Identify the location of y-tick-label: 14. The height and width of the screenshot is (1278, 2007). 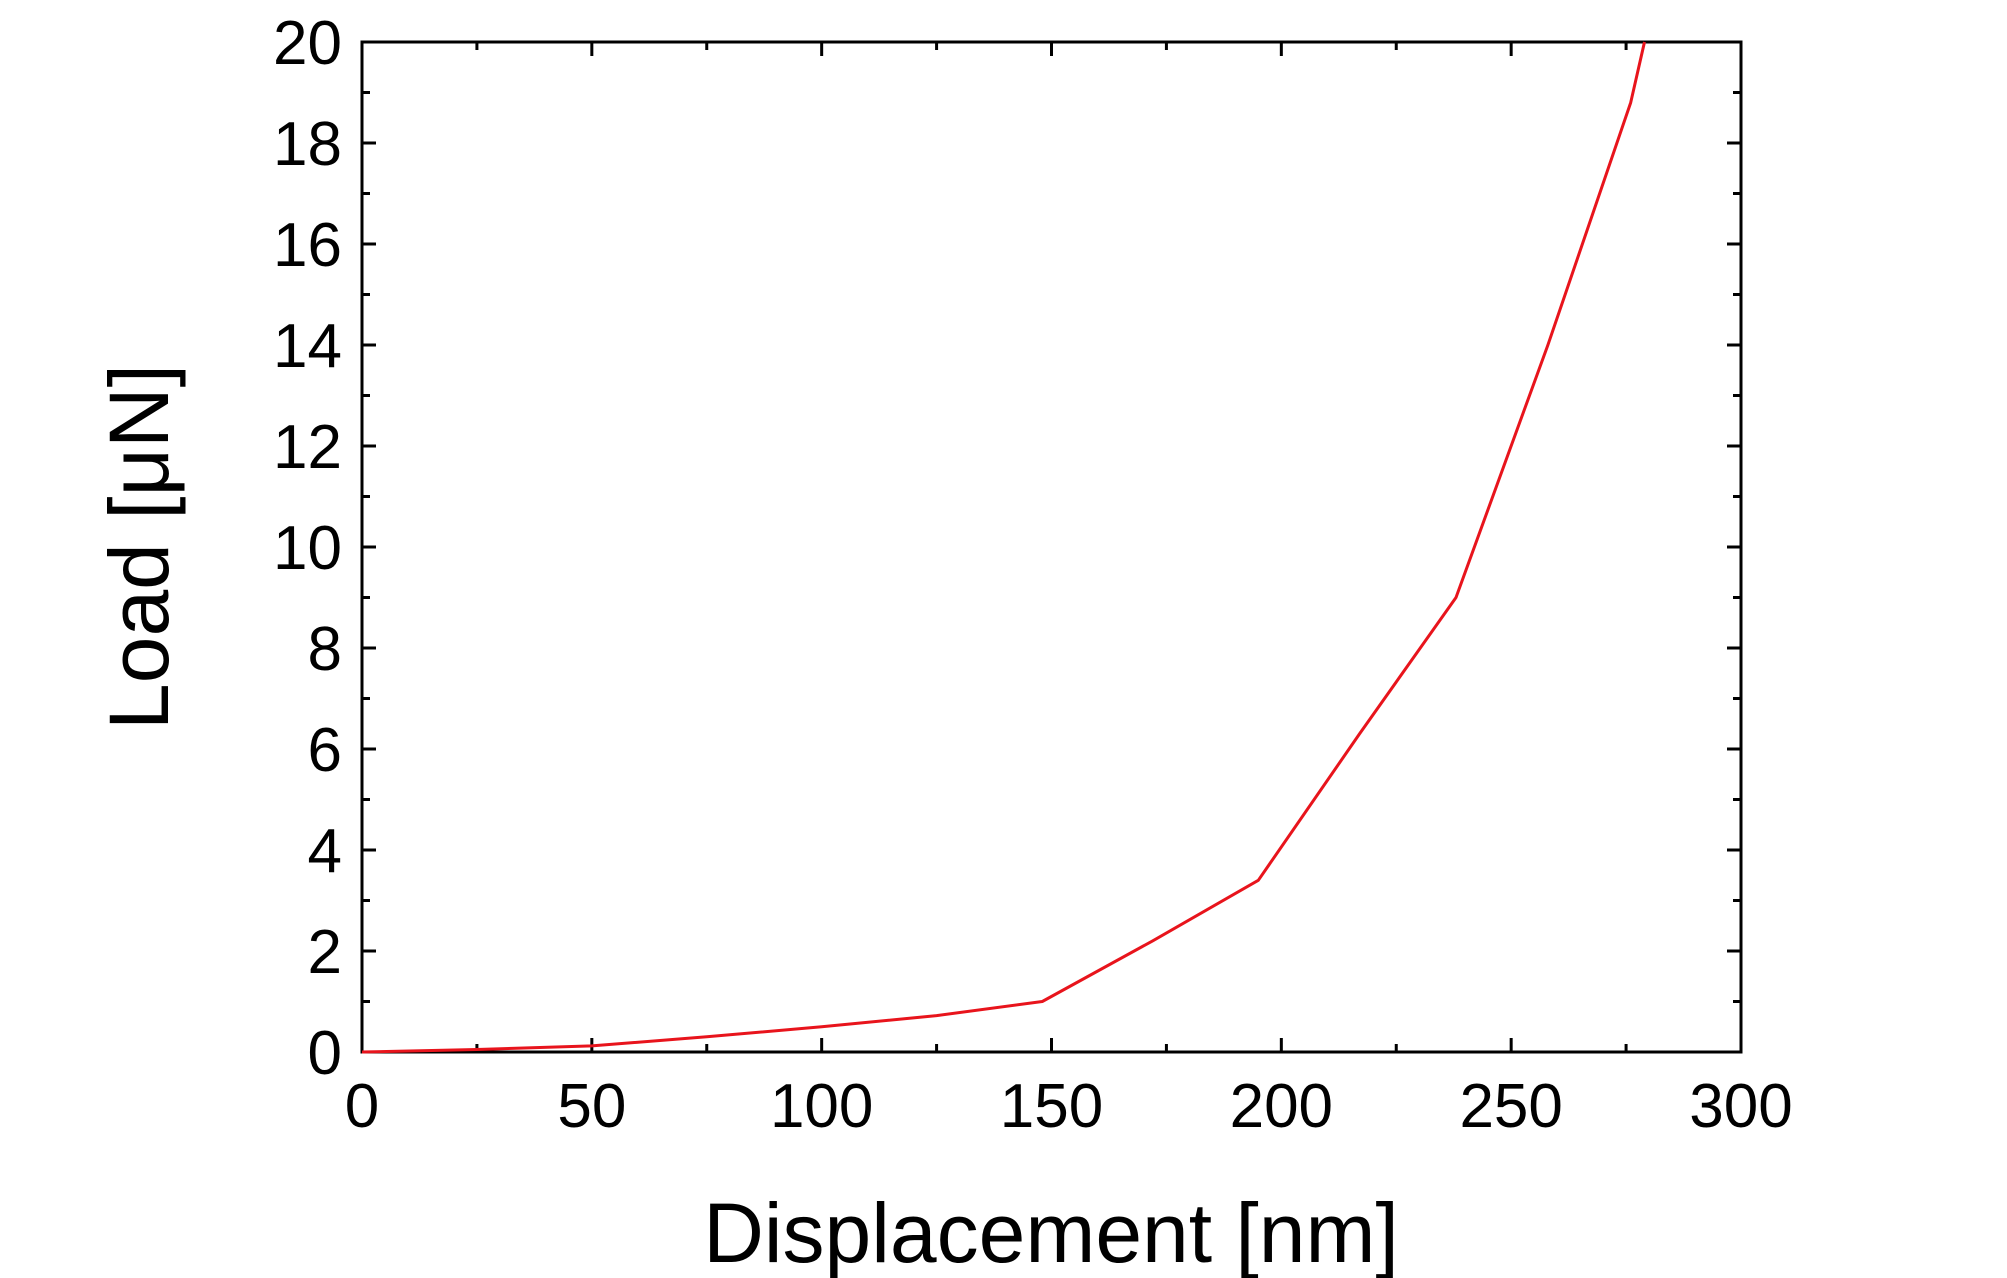
(307, 346).